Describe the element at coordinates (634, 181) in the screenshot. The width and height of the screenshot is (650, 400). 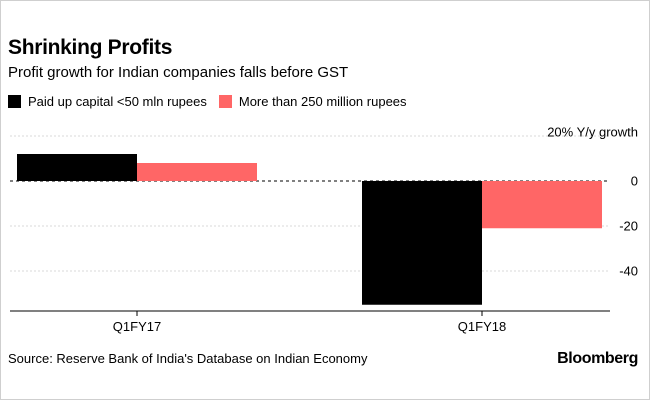
I see `y-tick-label: 0` at that location.